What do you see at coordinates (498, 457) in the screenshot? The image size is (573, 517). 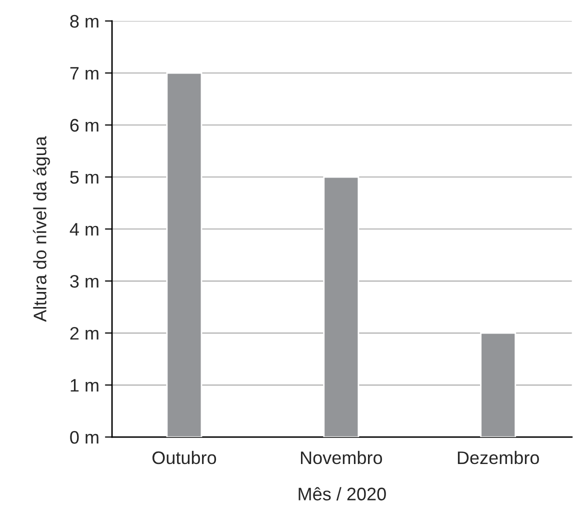 I see `x-tick-label: Dezembro` at bounding box center [498, 457].